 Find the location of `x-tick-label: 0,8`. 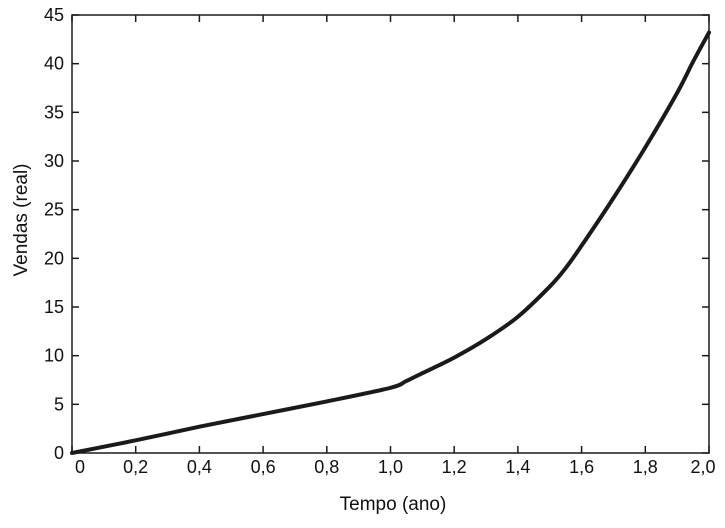

x-tick-label: 0,8 is located at coordinates (326, 467).